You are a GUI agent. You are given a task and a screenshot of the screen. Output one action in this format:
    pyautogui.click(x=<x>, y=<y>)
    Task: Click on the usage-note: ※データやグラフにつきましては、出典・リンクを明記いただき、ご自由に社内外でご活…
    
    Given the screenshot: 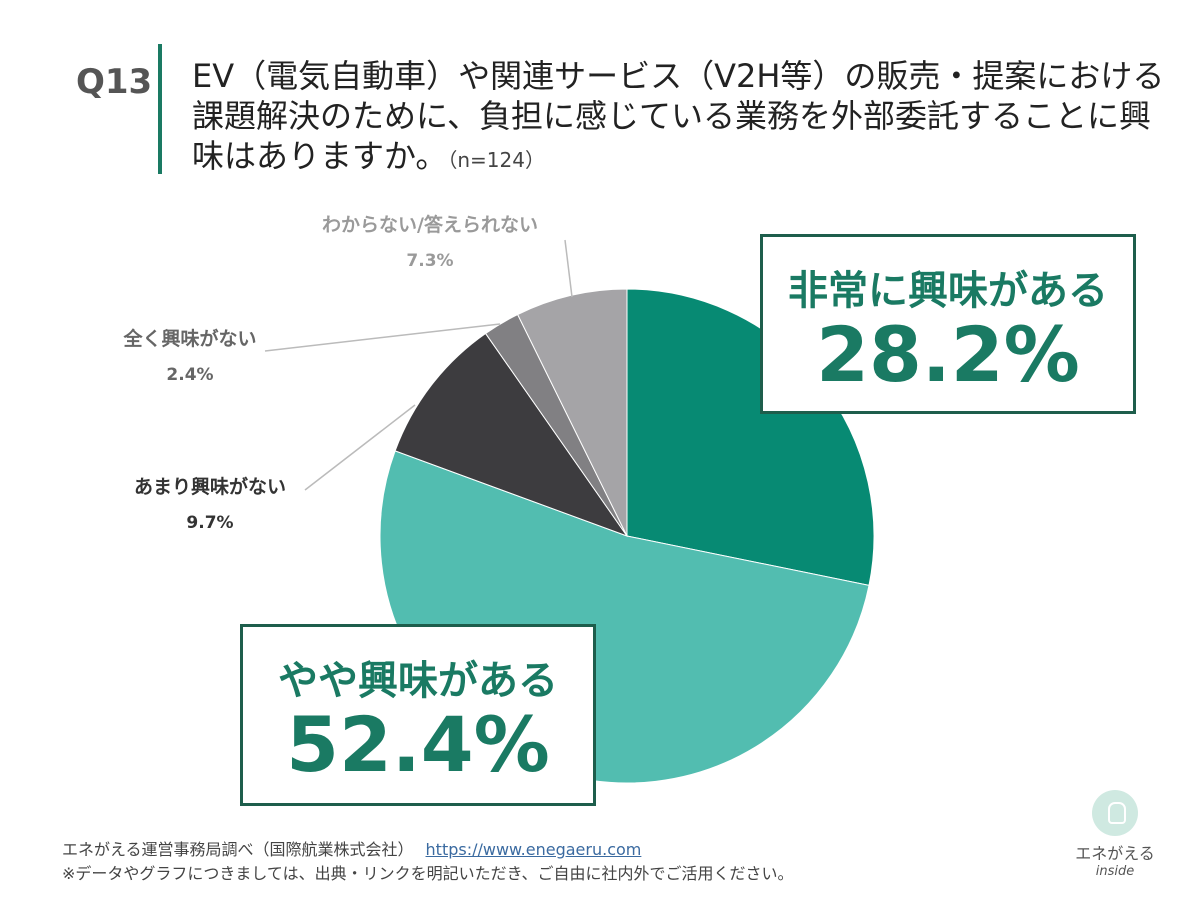 What is the action you would take?
    pyautogui.click(x=428, y=873)
    